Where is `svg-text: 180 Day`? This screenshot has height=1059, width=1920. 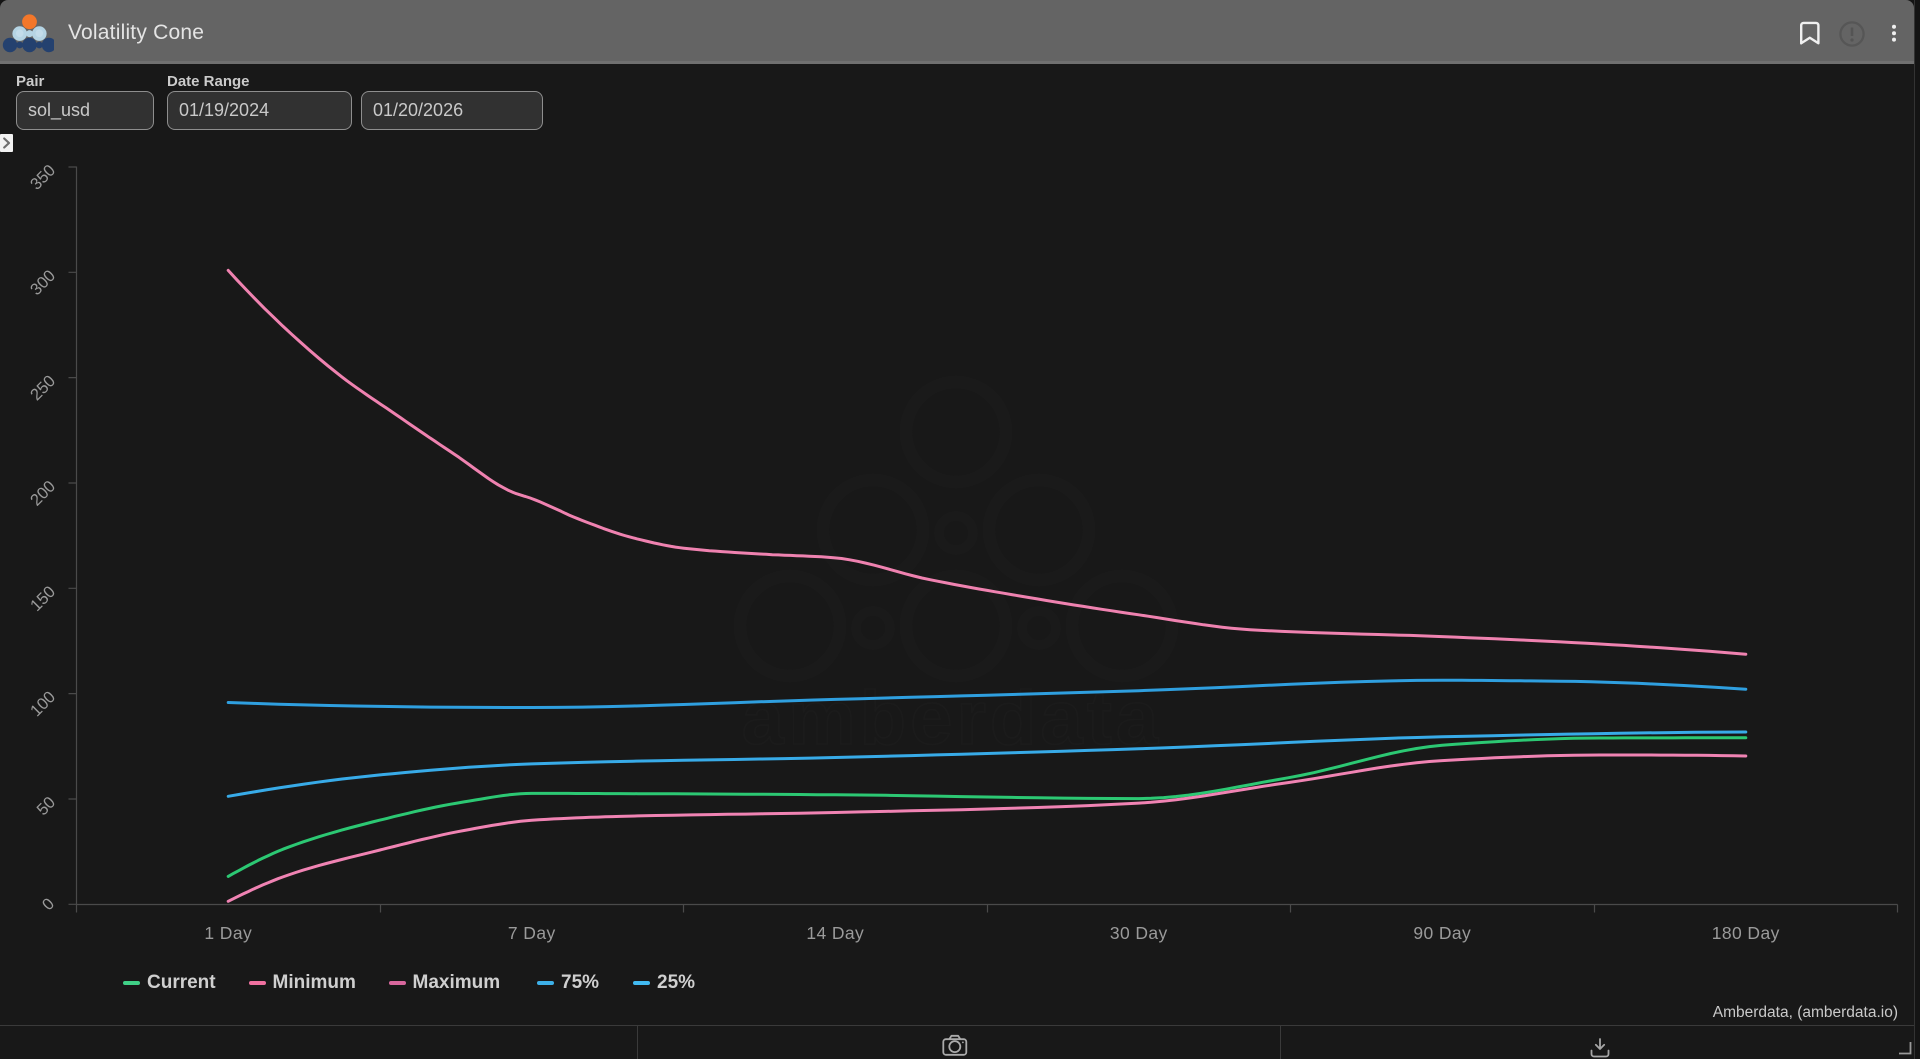 svg-text: 180 Day is located at coordinates (1746, 933).